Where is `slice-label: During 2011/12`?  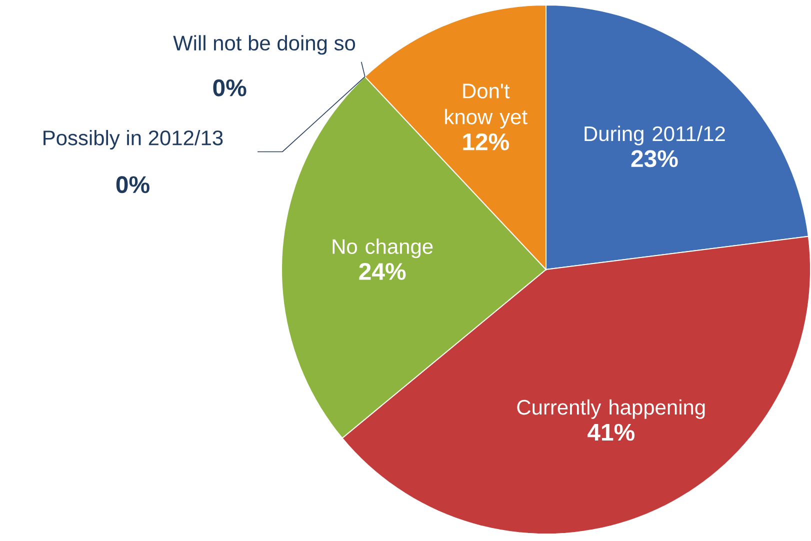 slice-label: During 2011/12 is located at coordinates (654, 136).